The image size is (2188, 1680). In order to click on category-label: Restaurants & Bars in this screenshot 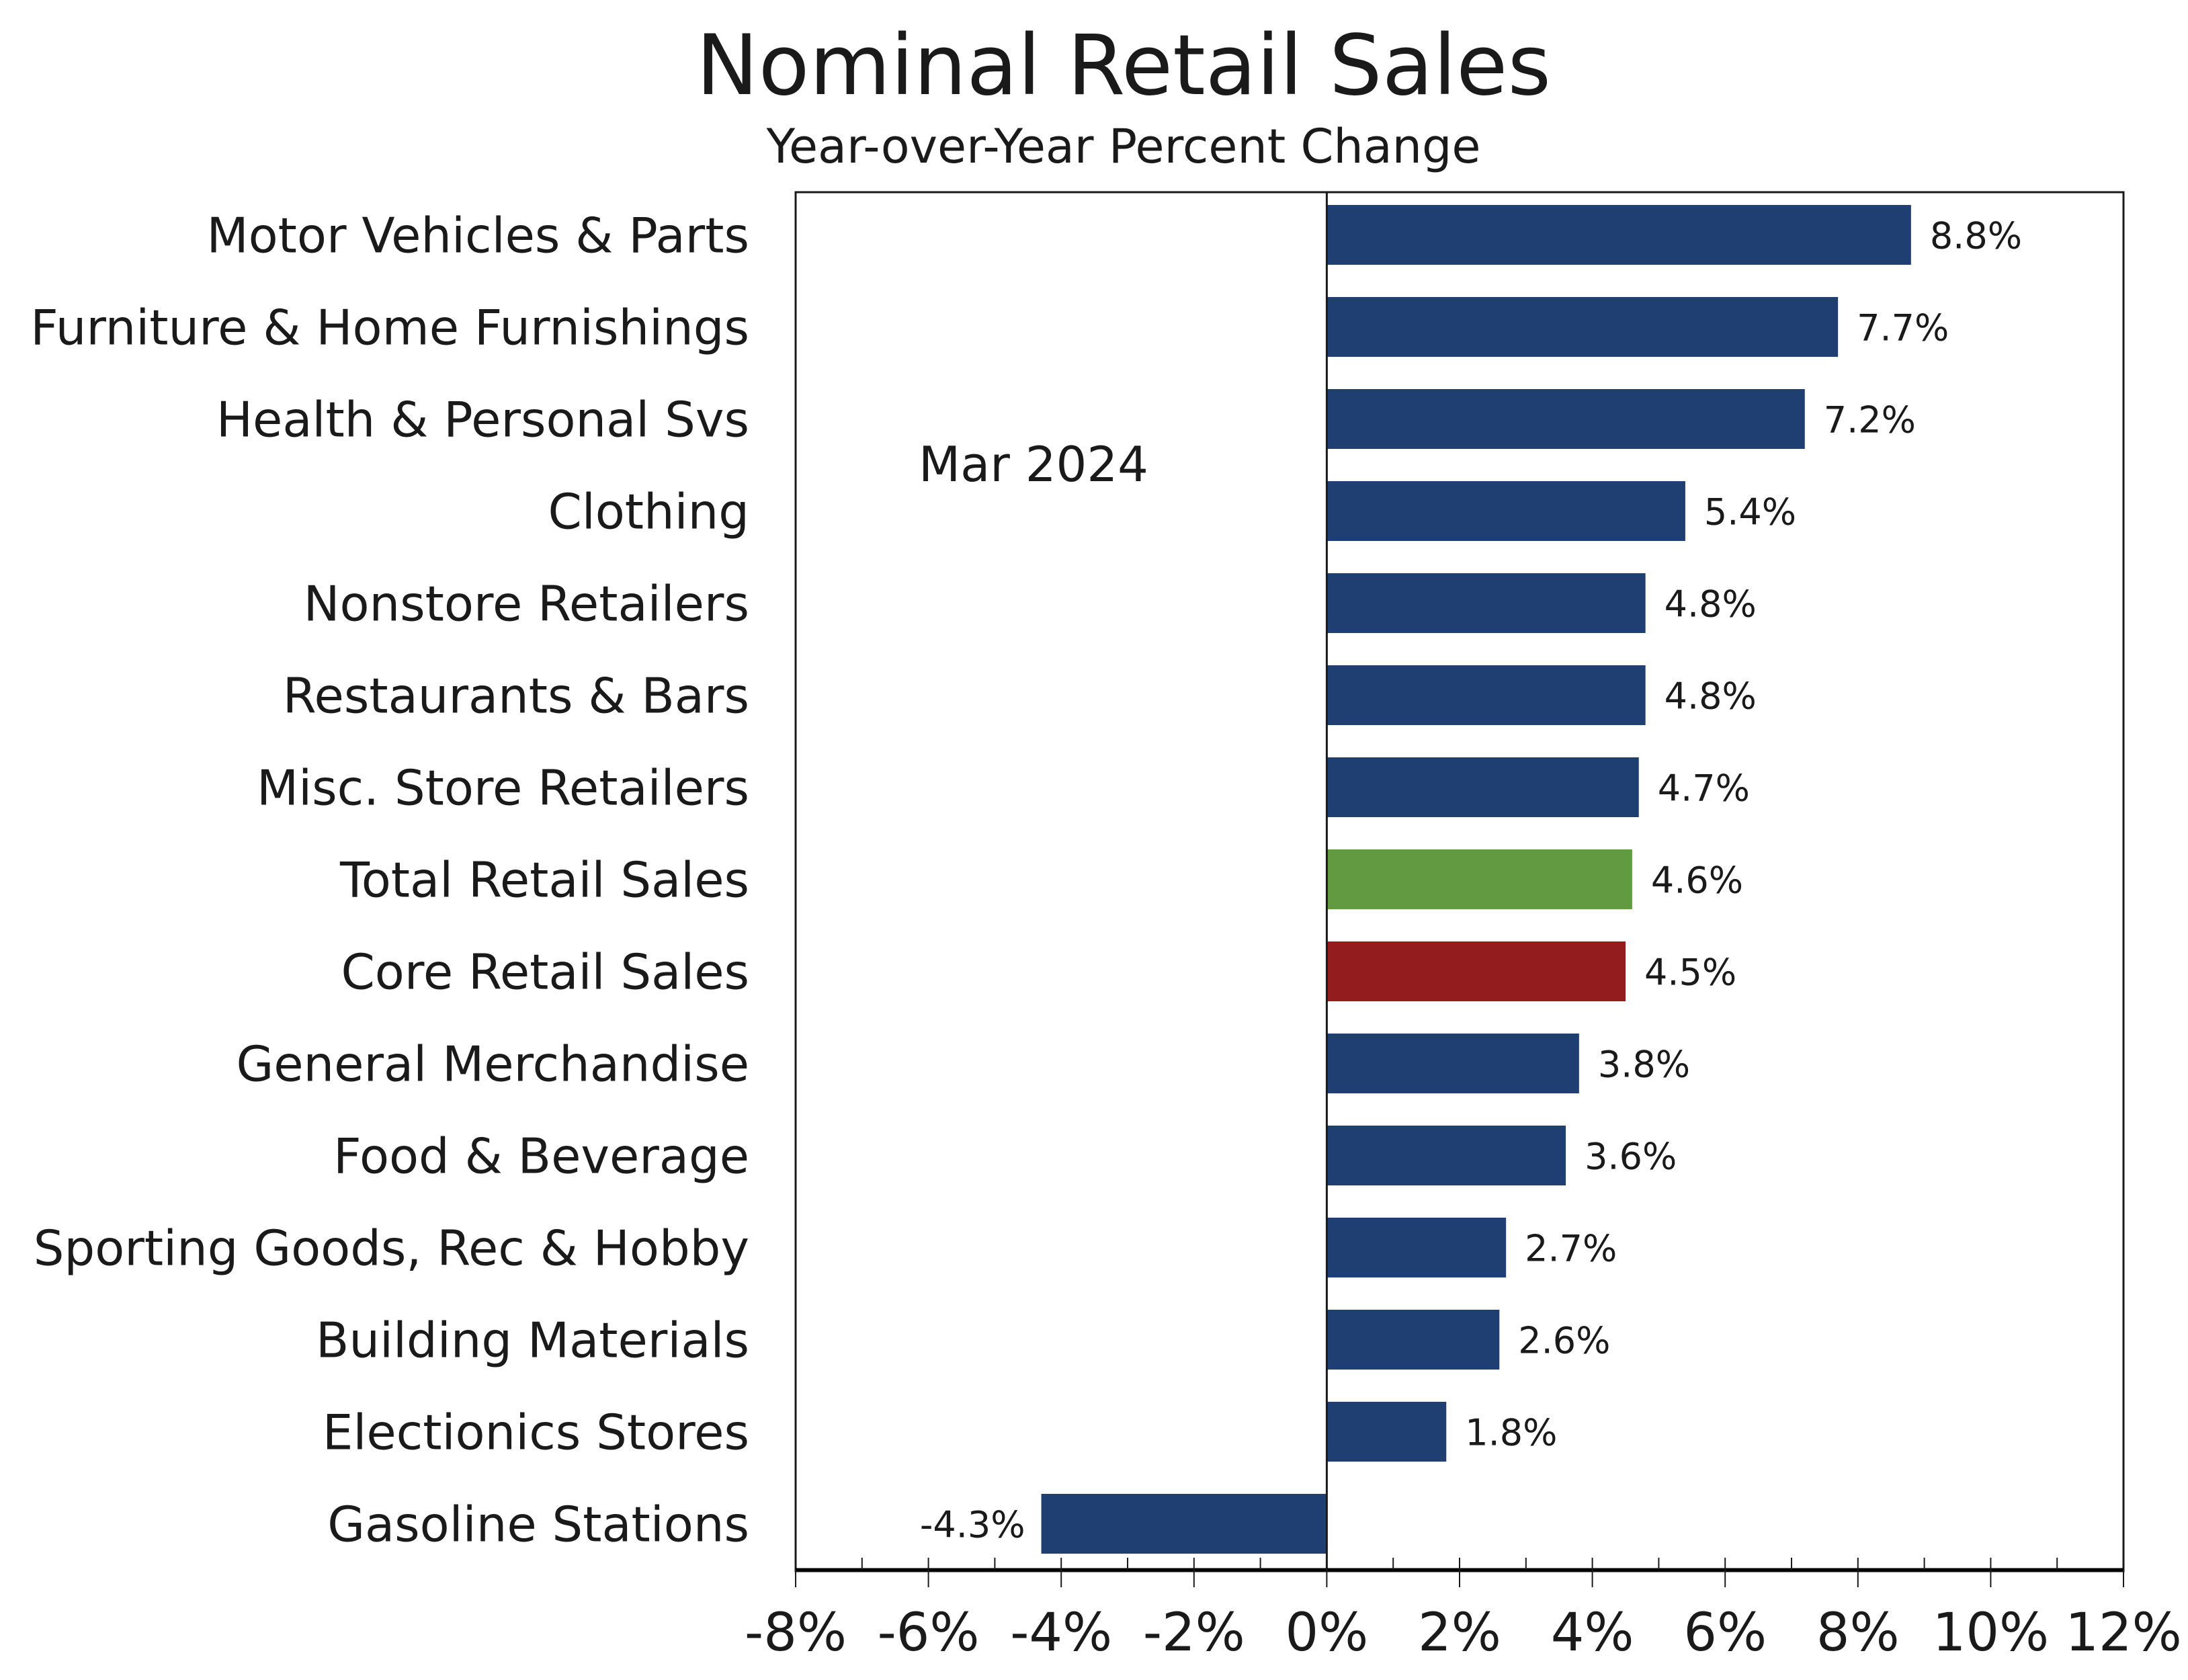, I will do `click(516, 696)`.